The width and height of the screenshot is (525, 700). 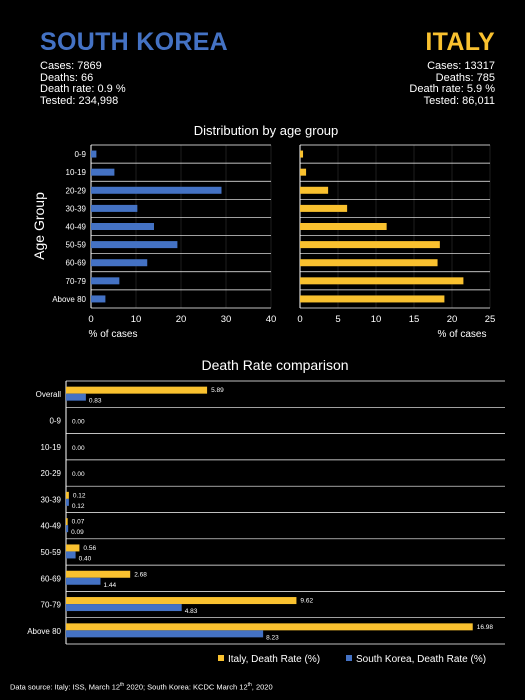 What do you see at coordinates (226, 319) in the screenshot?
I see `korea-age-tick-label: 30` at bounding box center [226, 319].